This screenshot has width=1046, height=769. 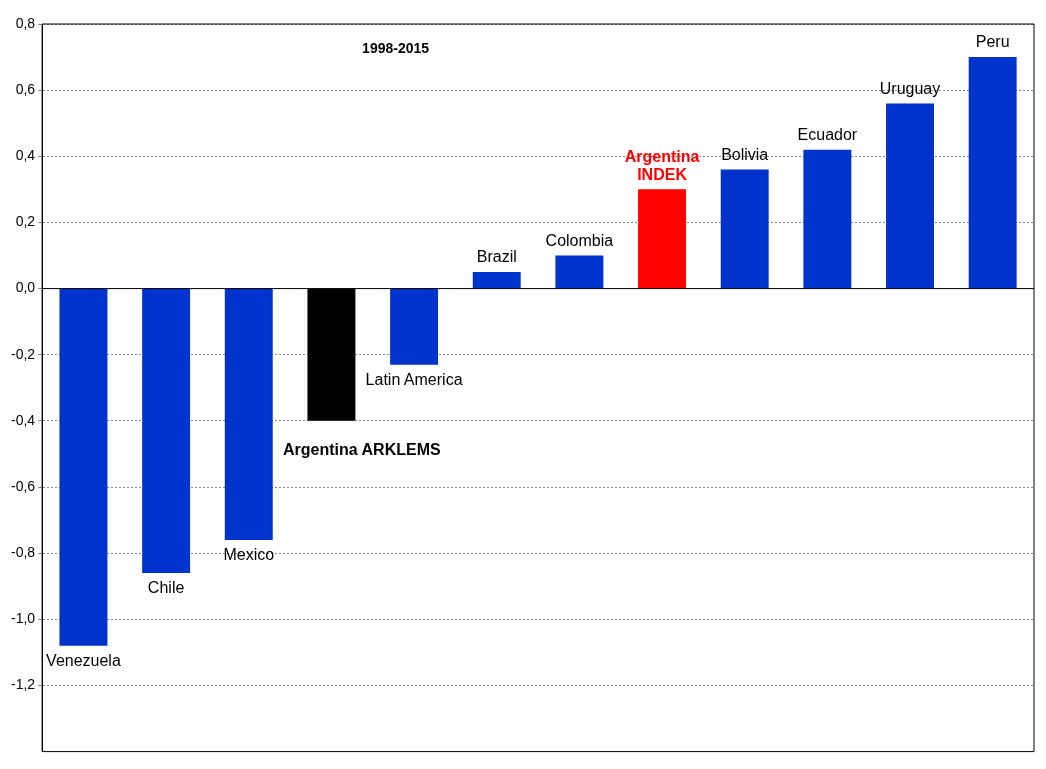 What do you see at coordinates (23, 353) in the screenshot?
I see `y-tick-label: -0,2` at bounding box center [23, 353].